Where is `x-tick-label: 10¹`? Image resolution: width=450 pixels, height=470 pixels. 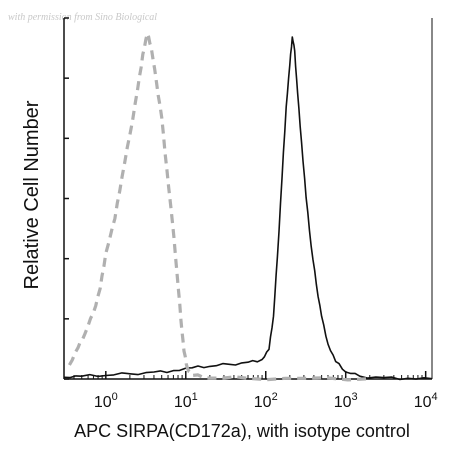
x-tick-label: 10¹ is located at coordinates (186, 401).